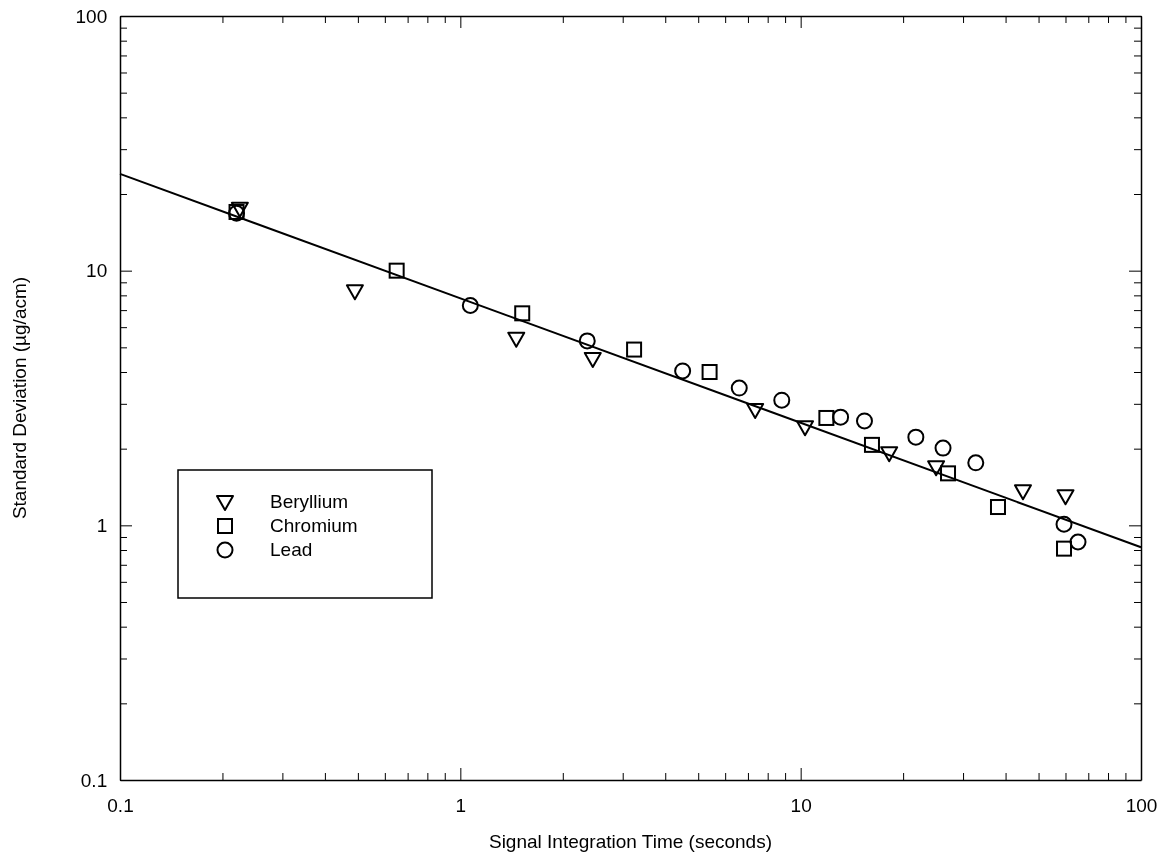  What do you see at coordinates (291, 549) in the screenshot?
I see `legend-label: Lead` at bounding box center [291, 549].